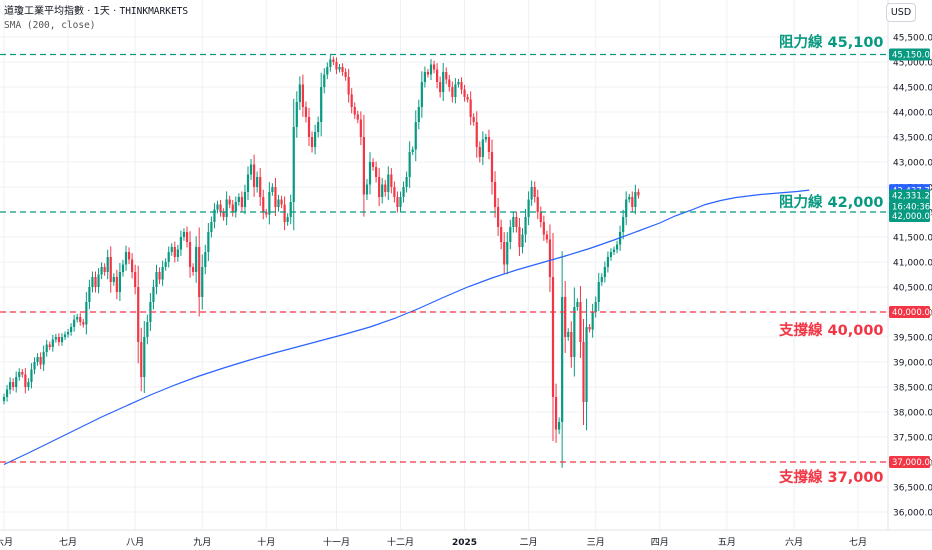  Describe the element at coordinates (101, 11) in the screenshot. I see `interval-label: 1天` at that location.